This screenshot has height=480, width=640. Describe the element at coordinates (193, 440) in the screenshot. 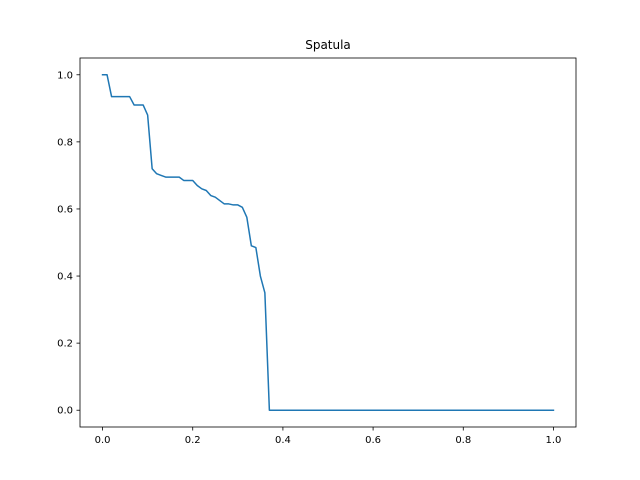

I see `x-tick-label: 0.2` at that location.